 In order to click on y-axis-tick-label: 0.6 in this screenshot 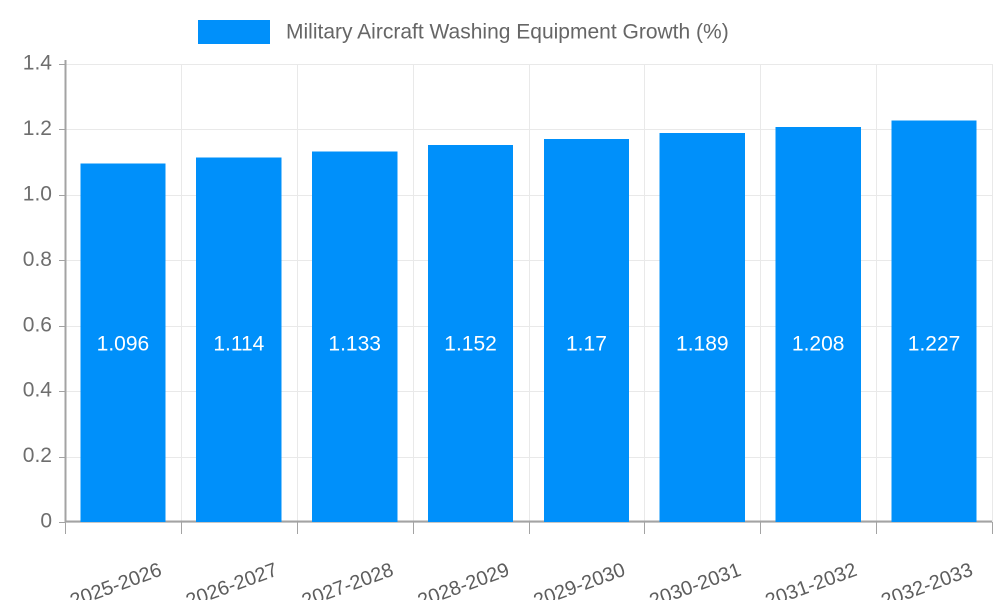, I will do `click(37, 324)`.